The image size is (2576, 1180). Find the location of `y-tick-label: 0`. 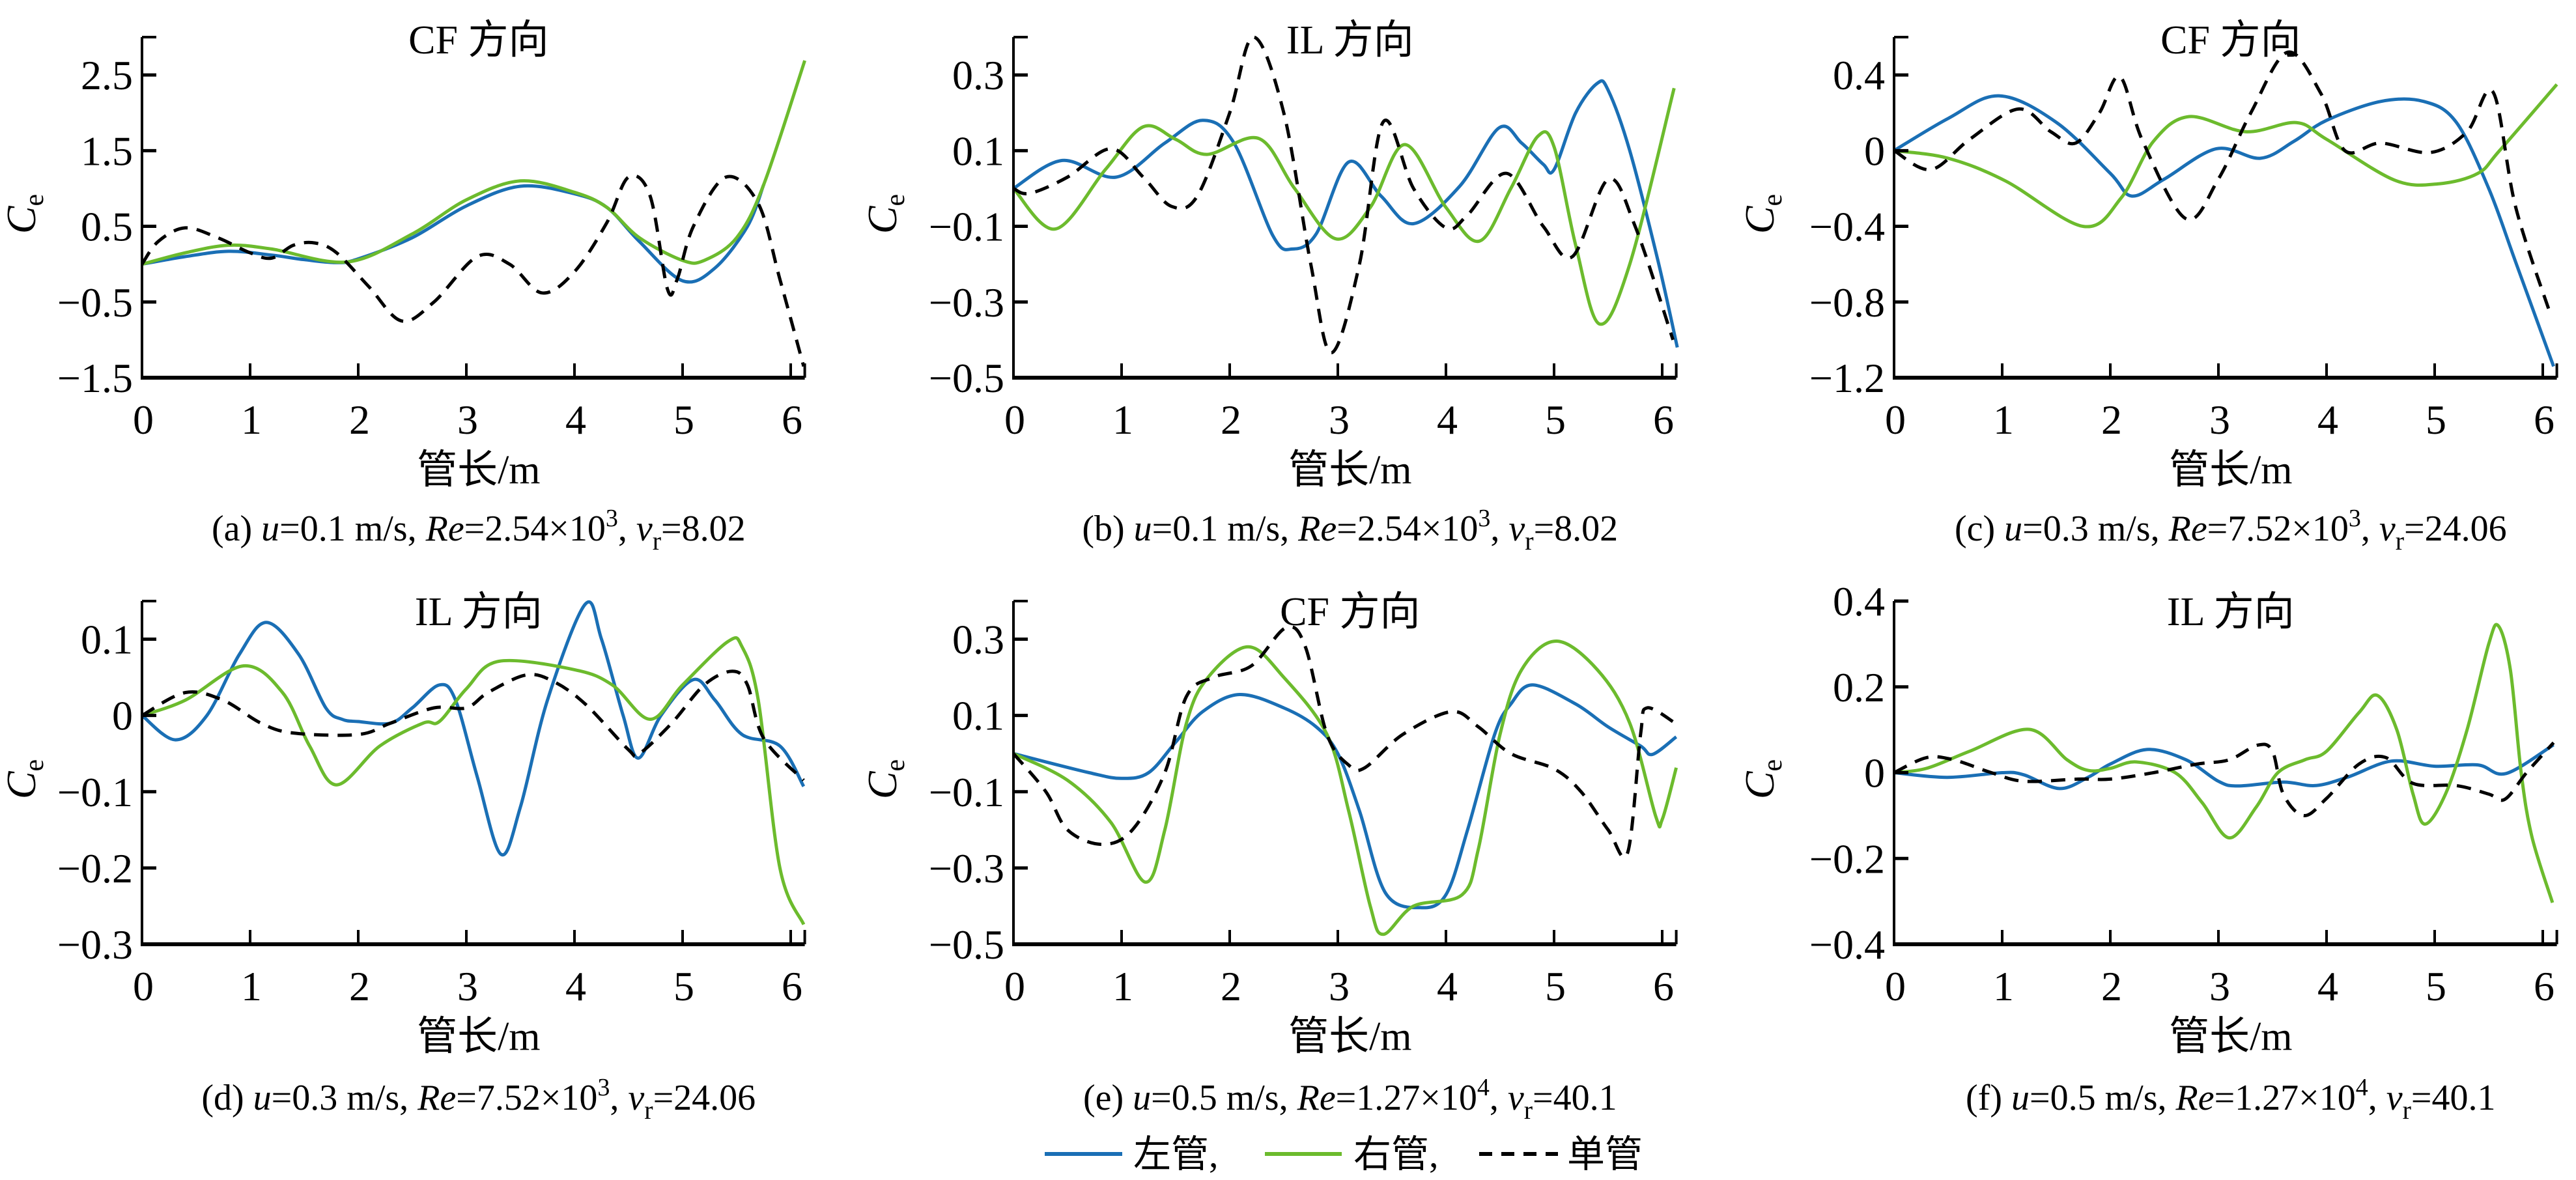

y-tick-label: 0 is located at coordinates (1874, 151).